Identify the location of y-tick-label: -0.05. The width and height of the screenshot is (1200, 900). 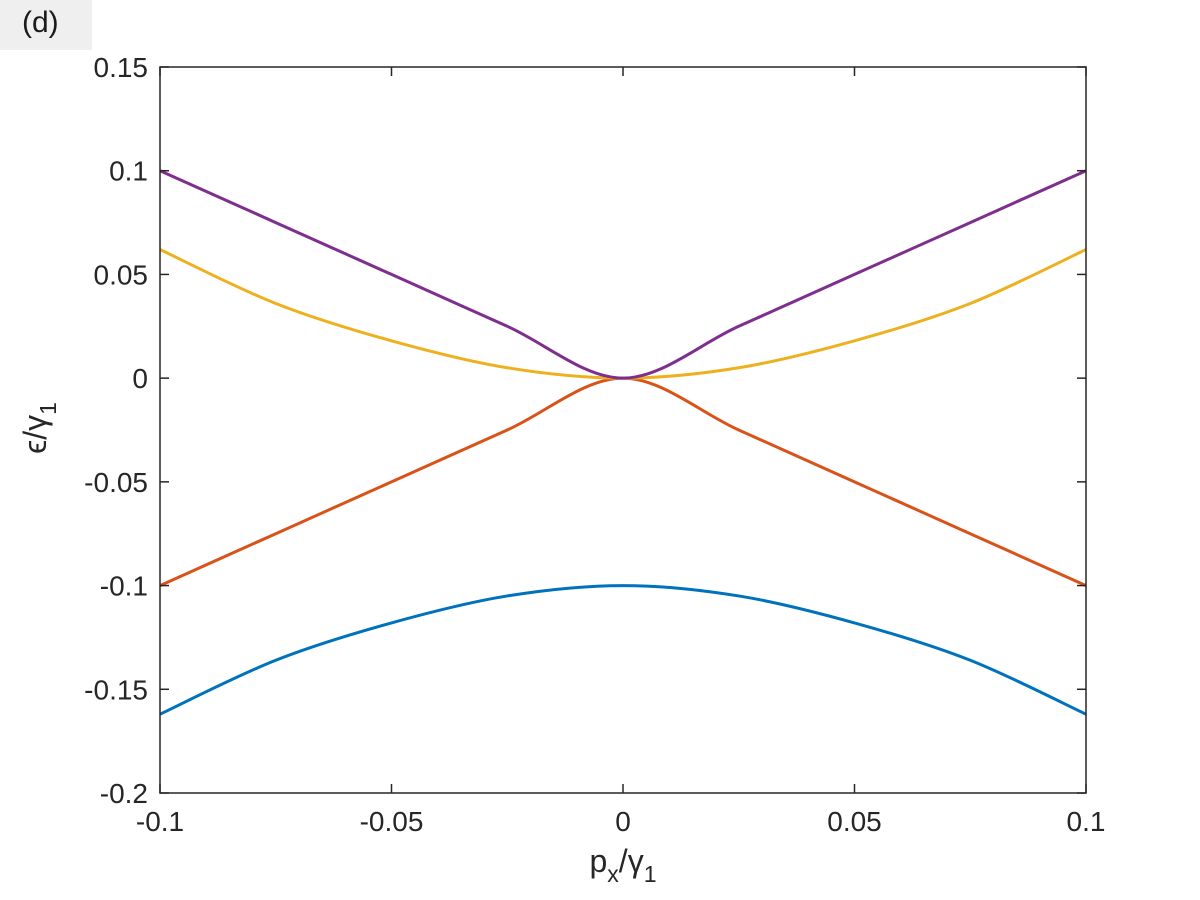
(116, 482).